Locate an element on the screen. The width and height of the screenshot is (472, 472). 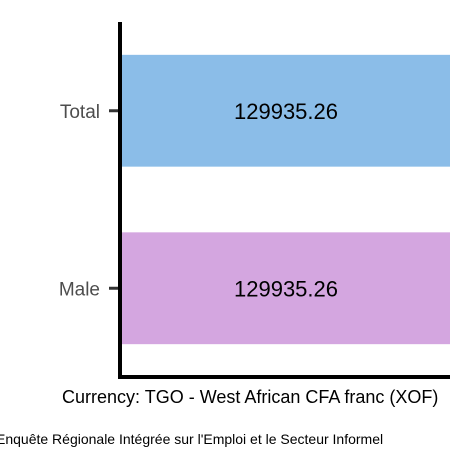
data-label-total: 129935.26 is located at coordinates (286, 111).